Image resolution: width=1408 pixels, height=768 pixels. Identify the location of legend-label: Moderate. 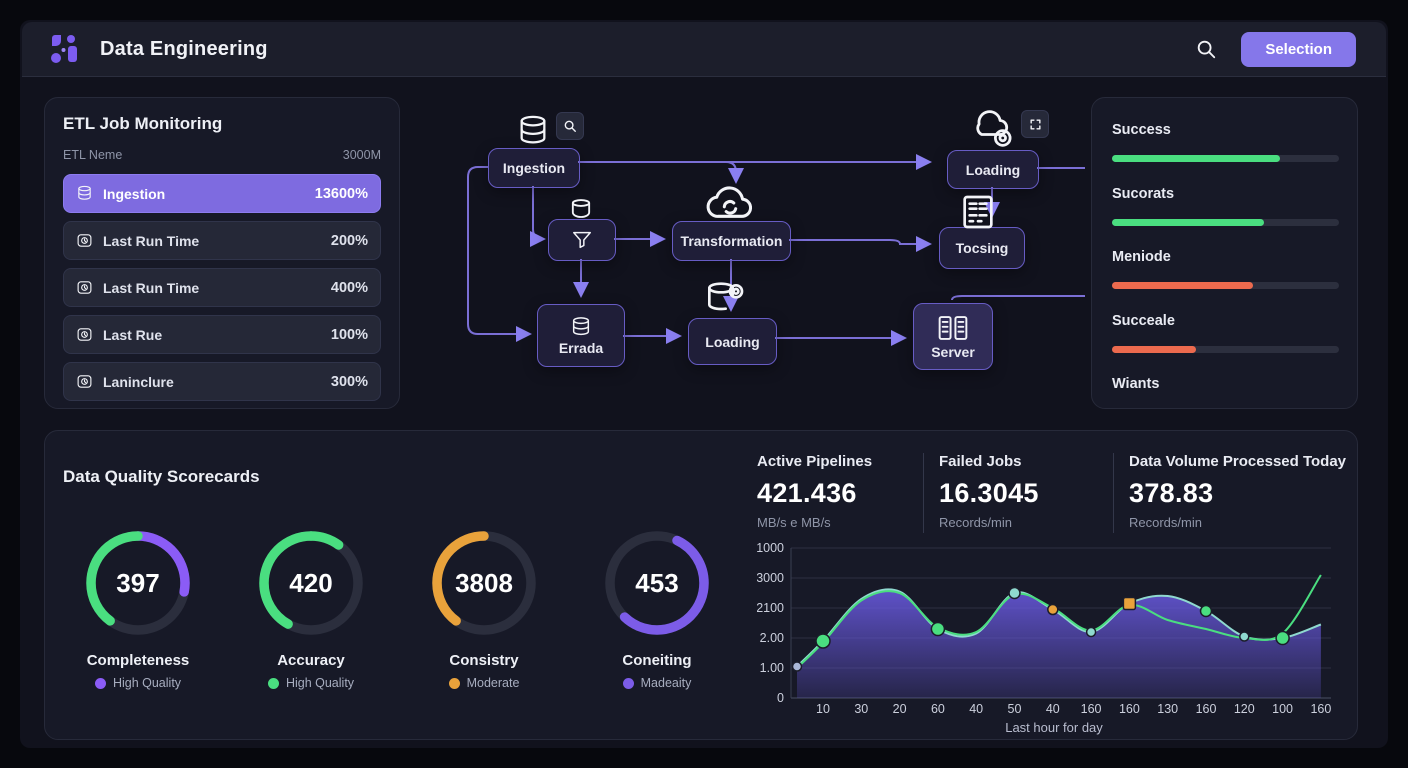
(493, 683).